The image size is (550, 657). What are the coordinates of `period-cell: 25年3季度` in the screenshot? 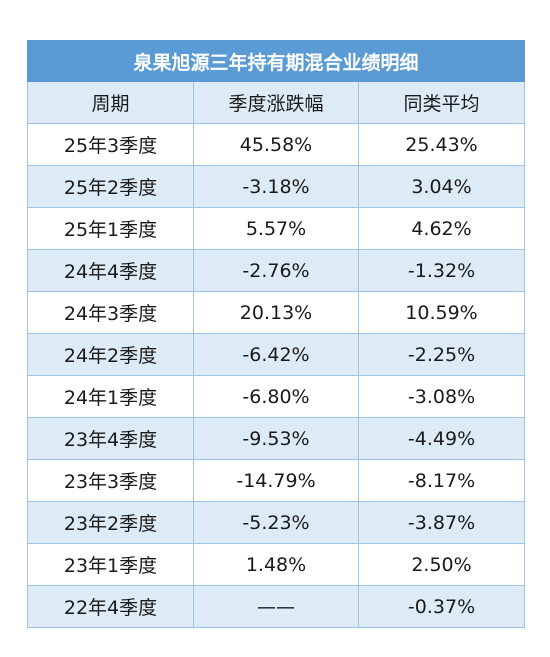 It's located at (110, 144).